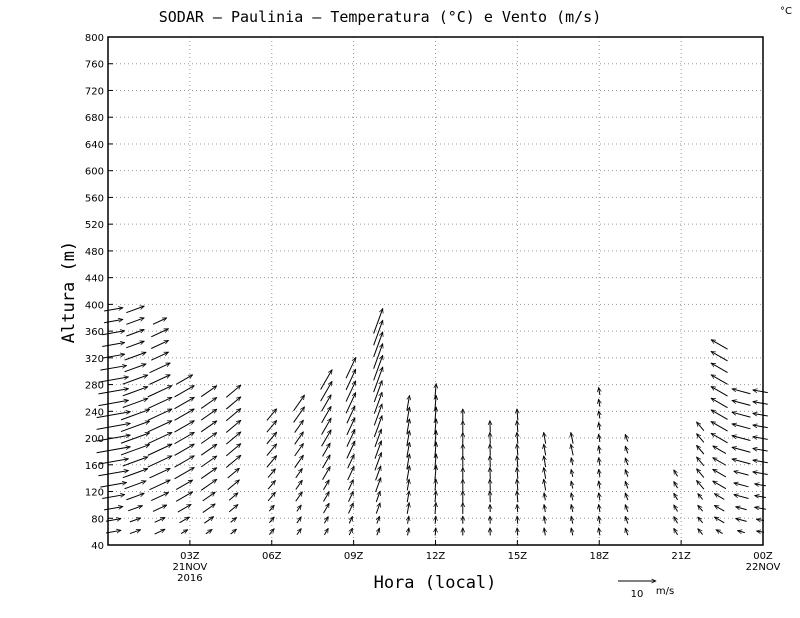 The width and height of the screenshot is (800, 618). What do you see at coordinates (637, 594) in the screenshot?
I see `reference-vector-value: 10` at bounding box center [637, 594].